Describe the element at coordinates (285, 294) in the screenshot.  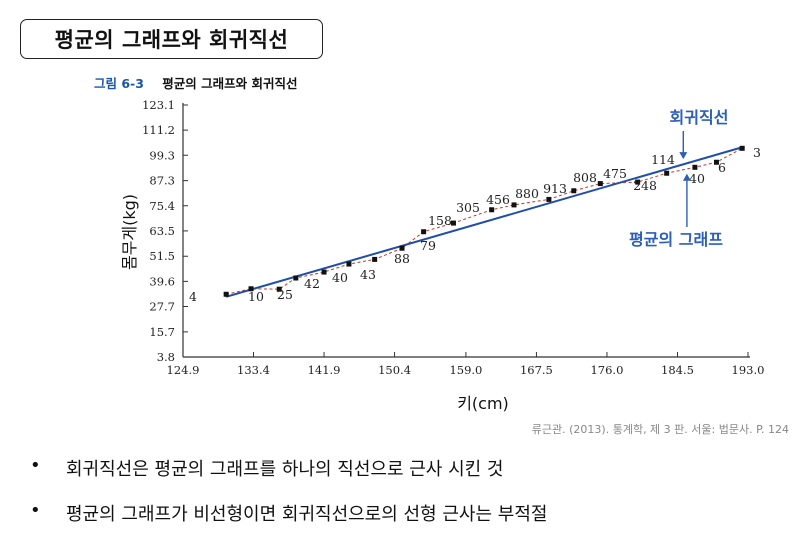
I see `count-label-2: 25` at that location.